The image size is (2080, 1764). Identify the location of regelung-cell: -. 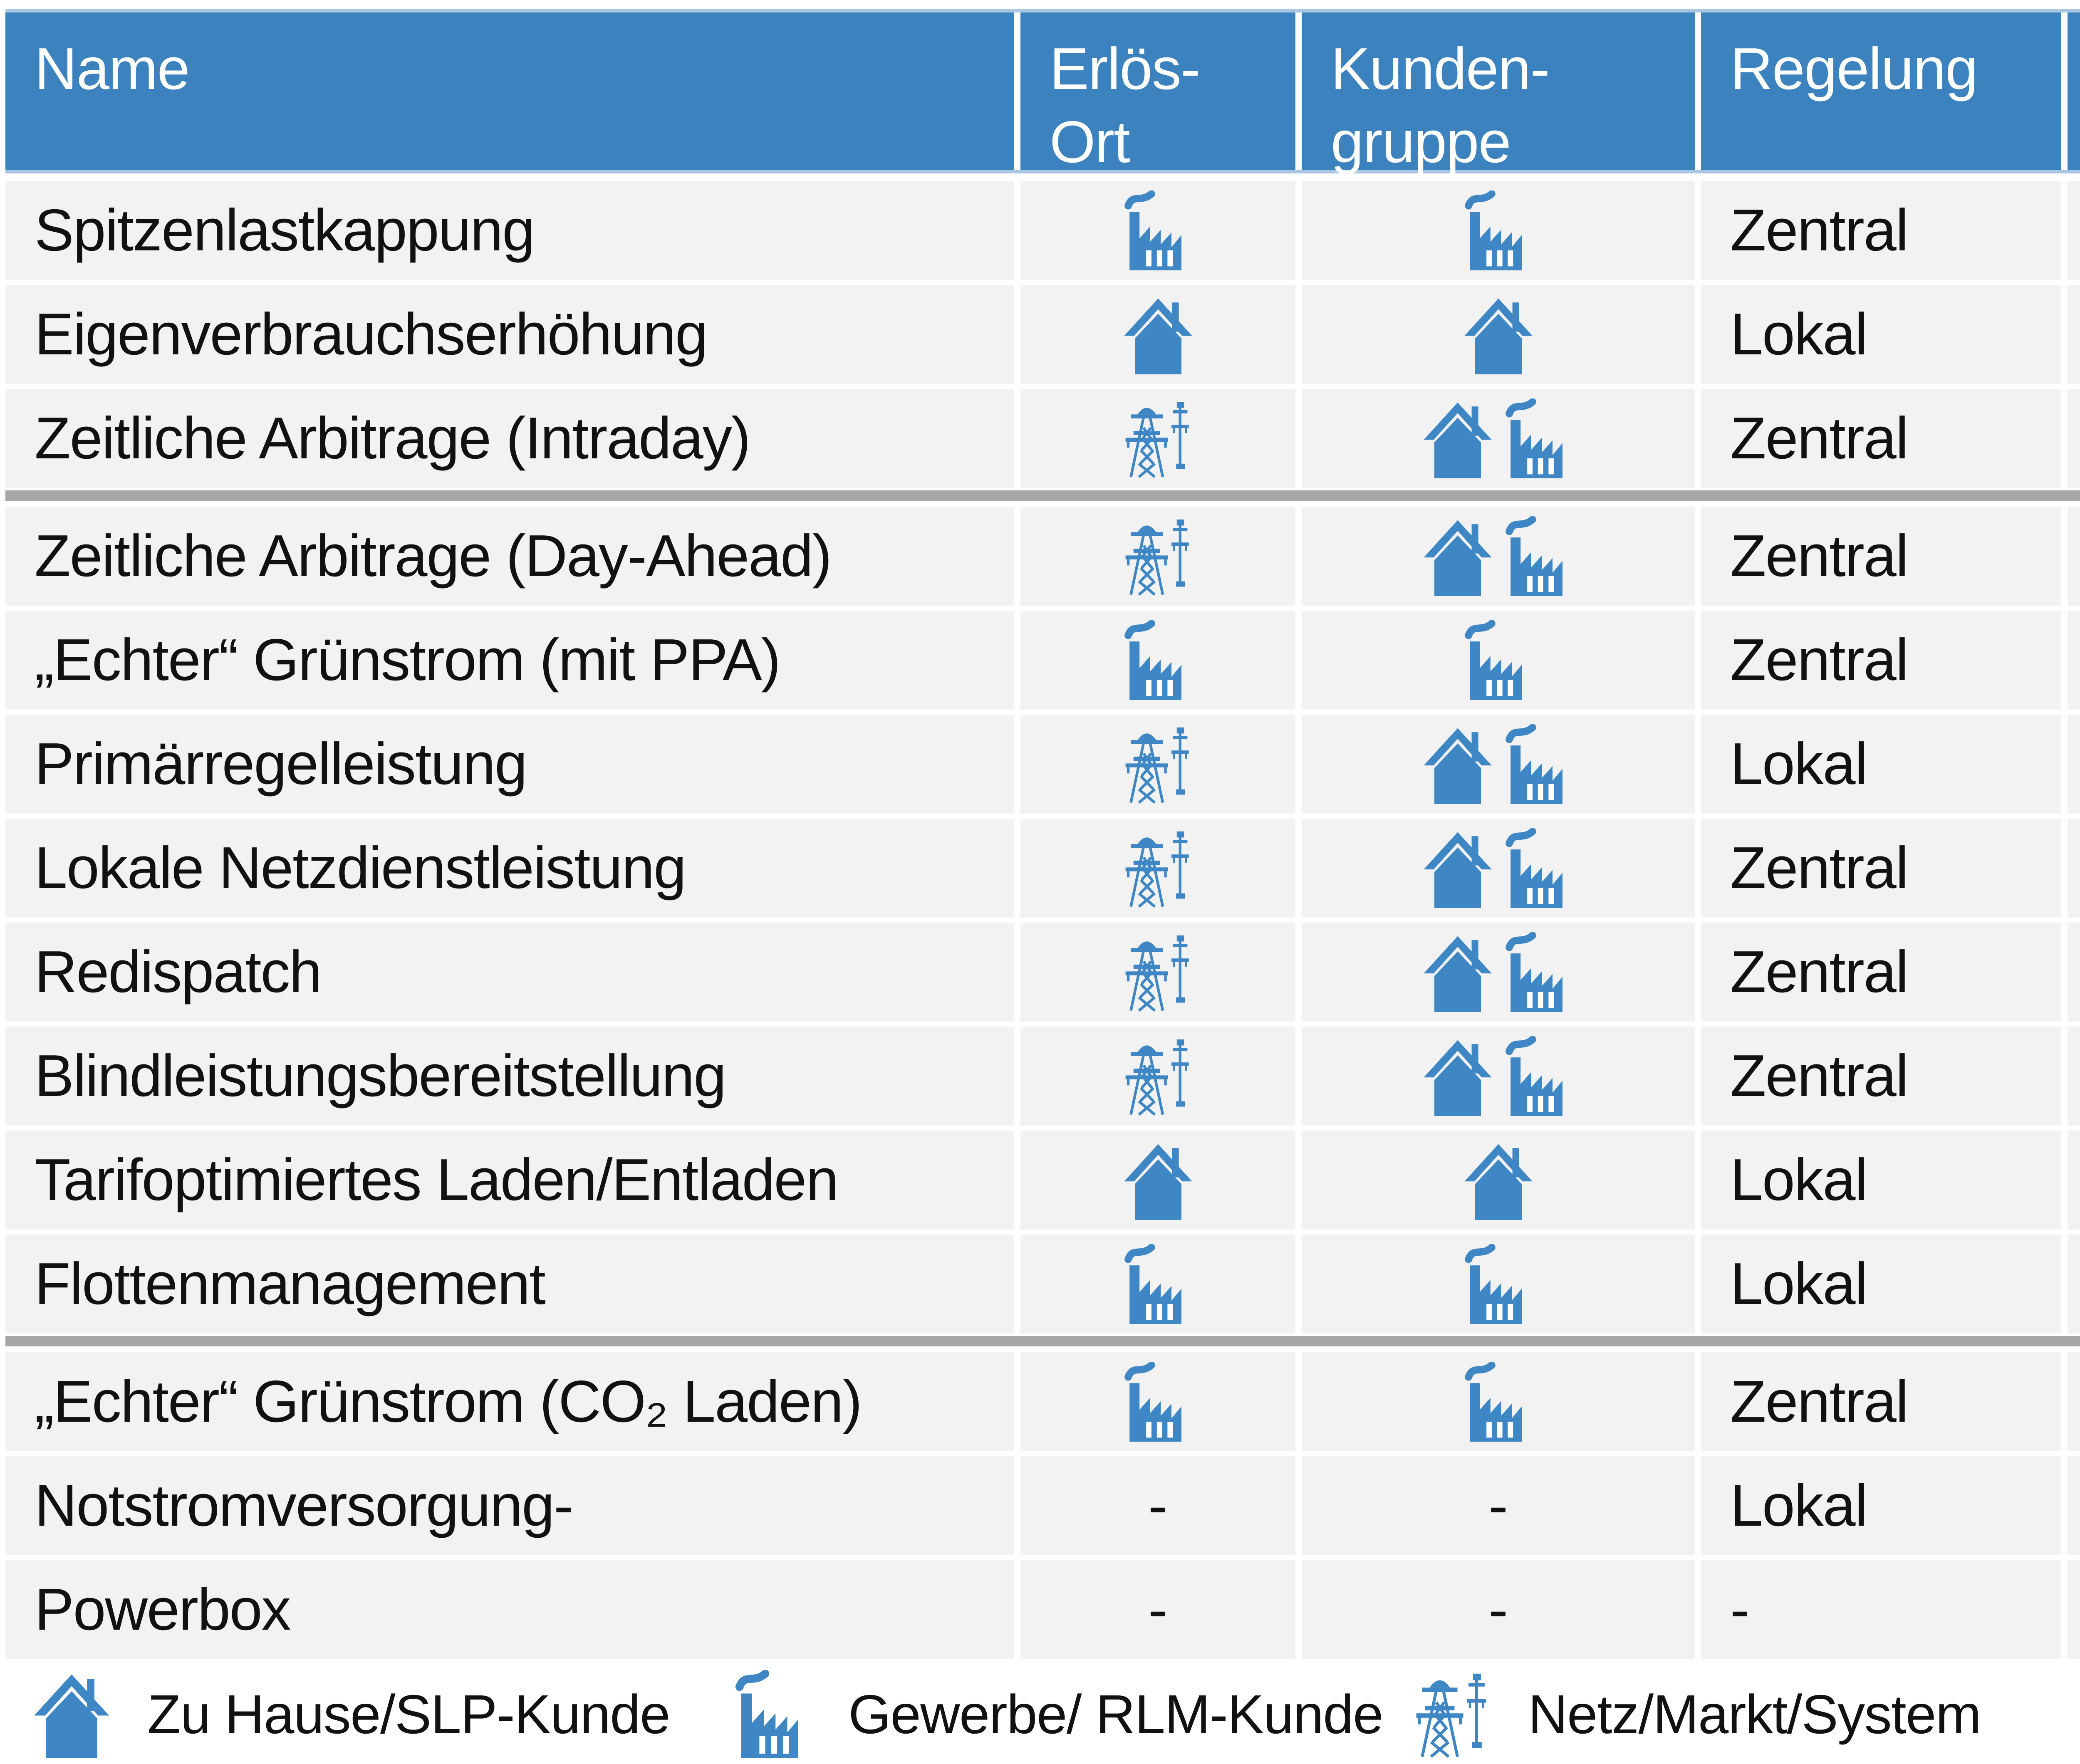
(1881, 1609).